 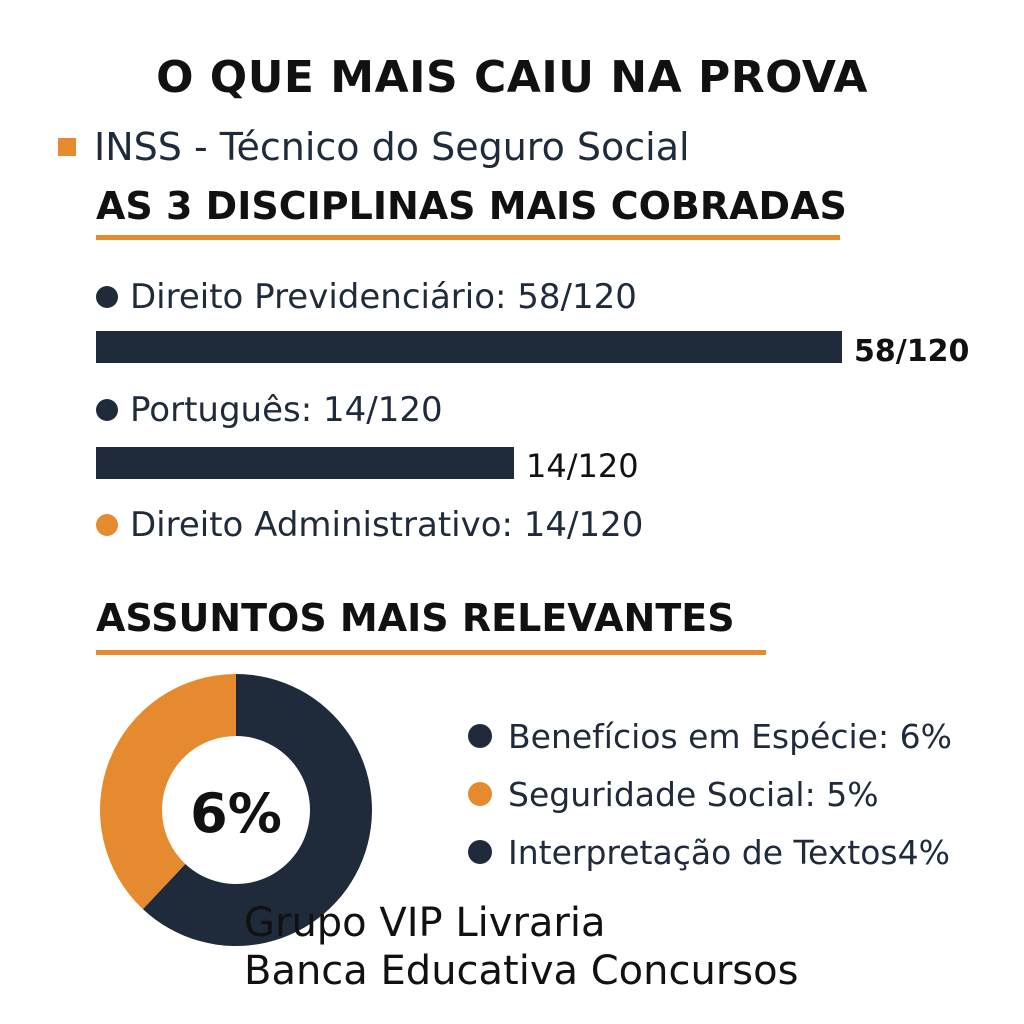 What do you see at coordinates (521, 971) in the screenshot?
I see `footer-line-2: Banca Educativa Concursos` at bounding box center [521, 971].